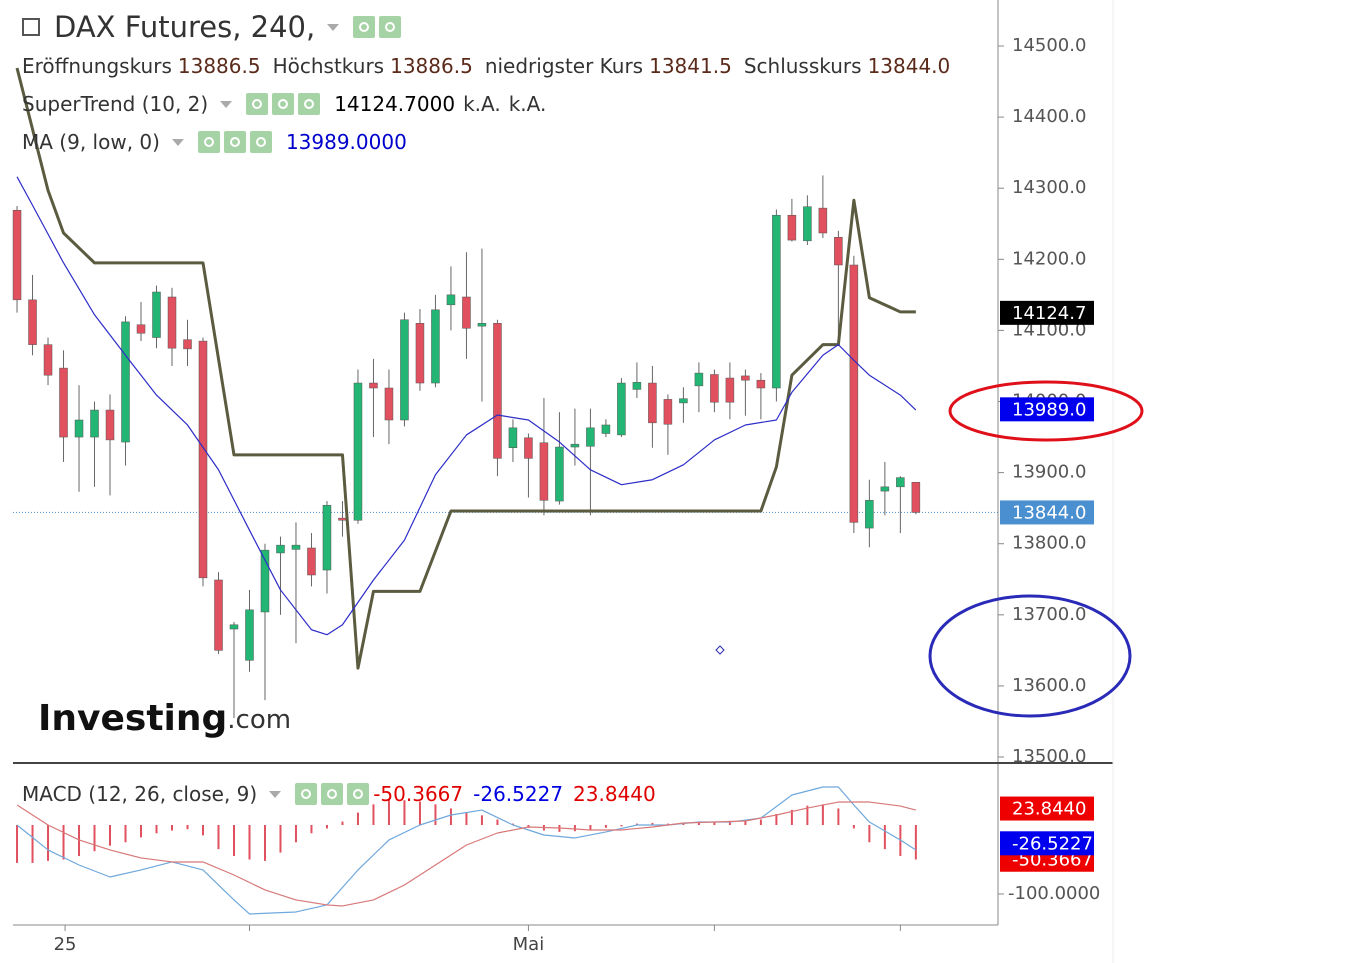  What do you see at coordinates (564, 66) in the screenshot?
I see `legend-label: niedrigster Kurs` at bounding box center [564, 66].